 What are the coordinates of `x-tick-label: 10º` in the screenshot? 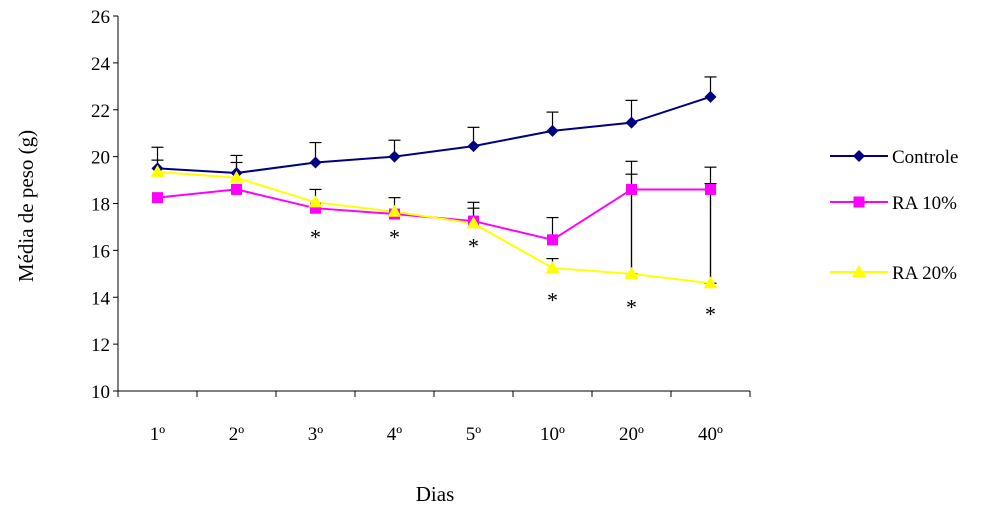 It's located at (552, 434).